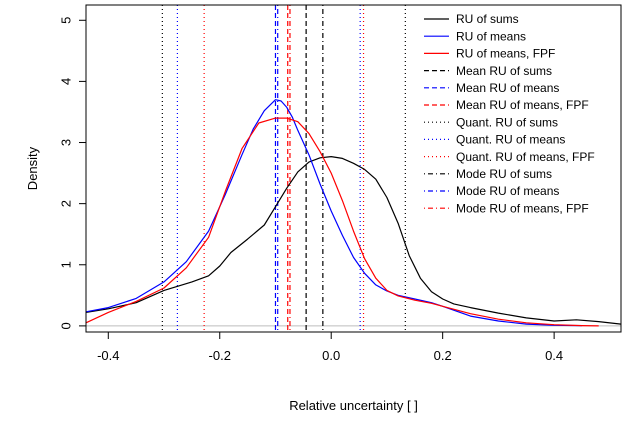 The width and height of the screenshot is (622, 421). I want to click on legend-label: Quant. RU of means, so click(510, 140).